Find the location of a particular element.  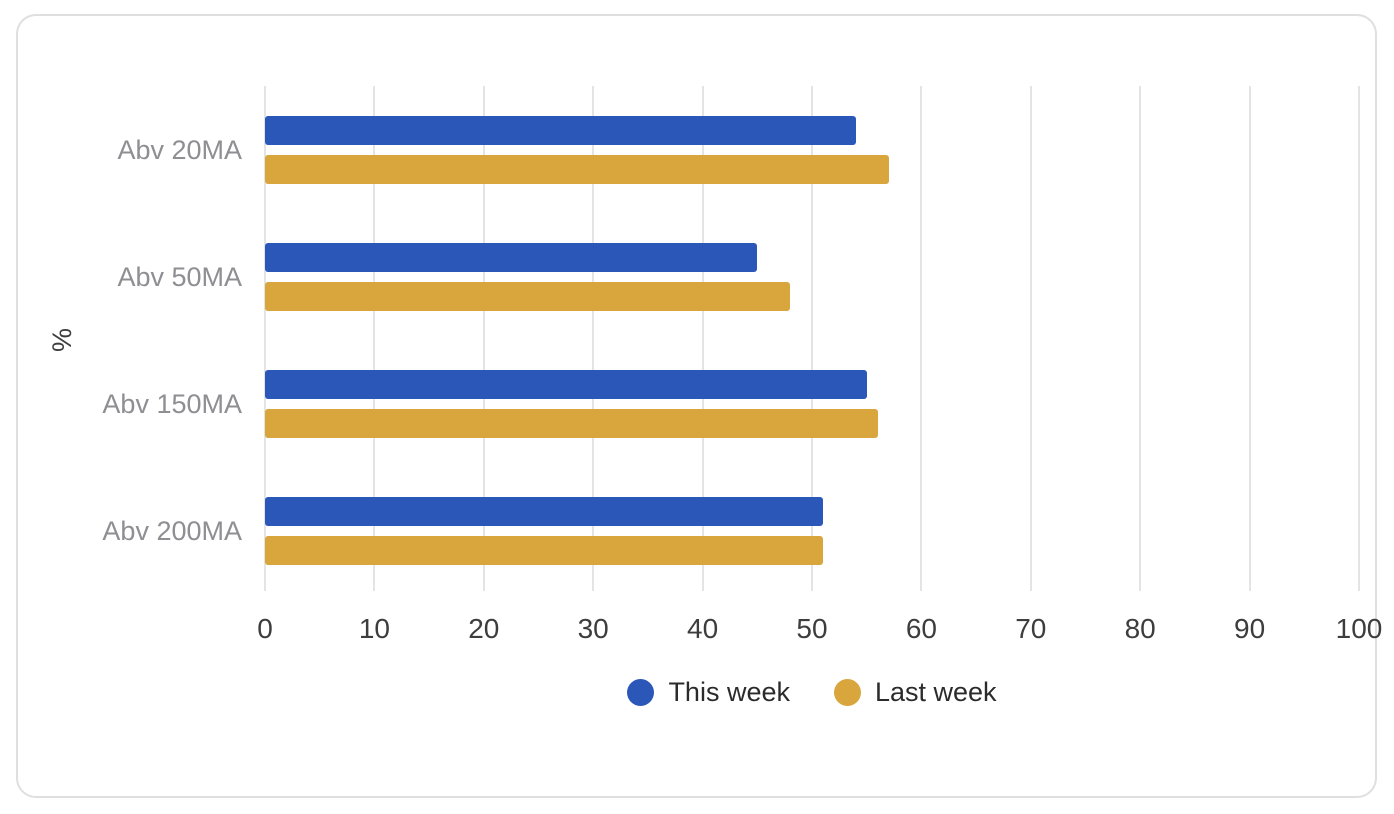

x-tick-label: 90 is located at coordinates (1250, 628).